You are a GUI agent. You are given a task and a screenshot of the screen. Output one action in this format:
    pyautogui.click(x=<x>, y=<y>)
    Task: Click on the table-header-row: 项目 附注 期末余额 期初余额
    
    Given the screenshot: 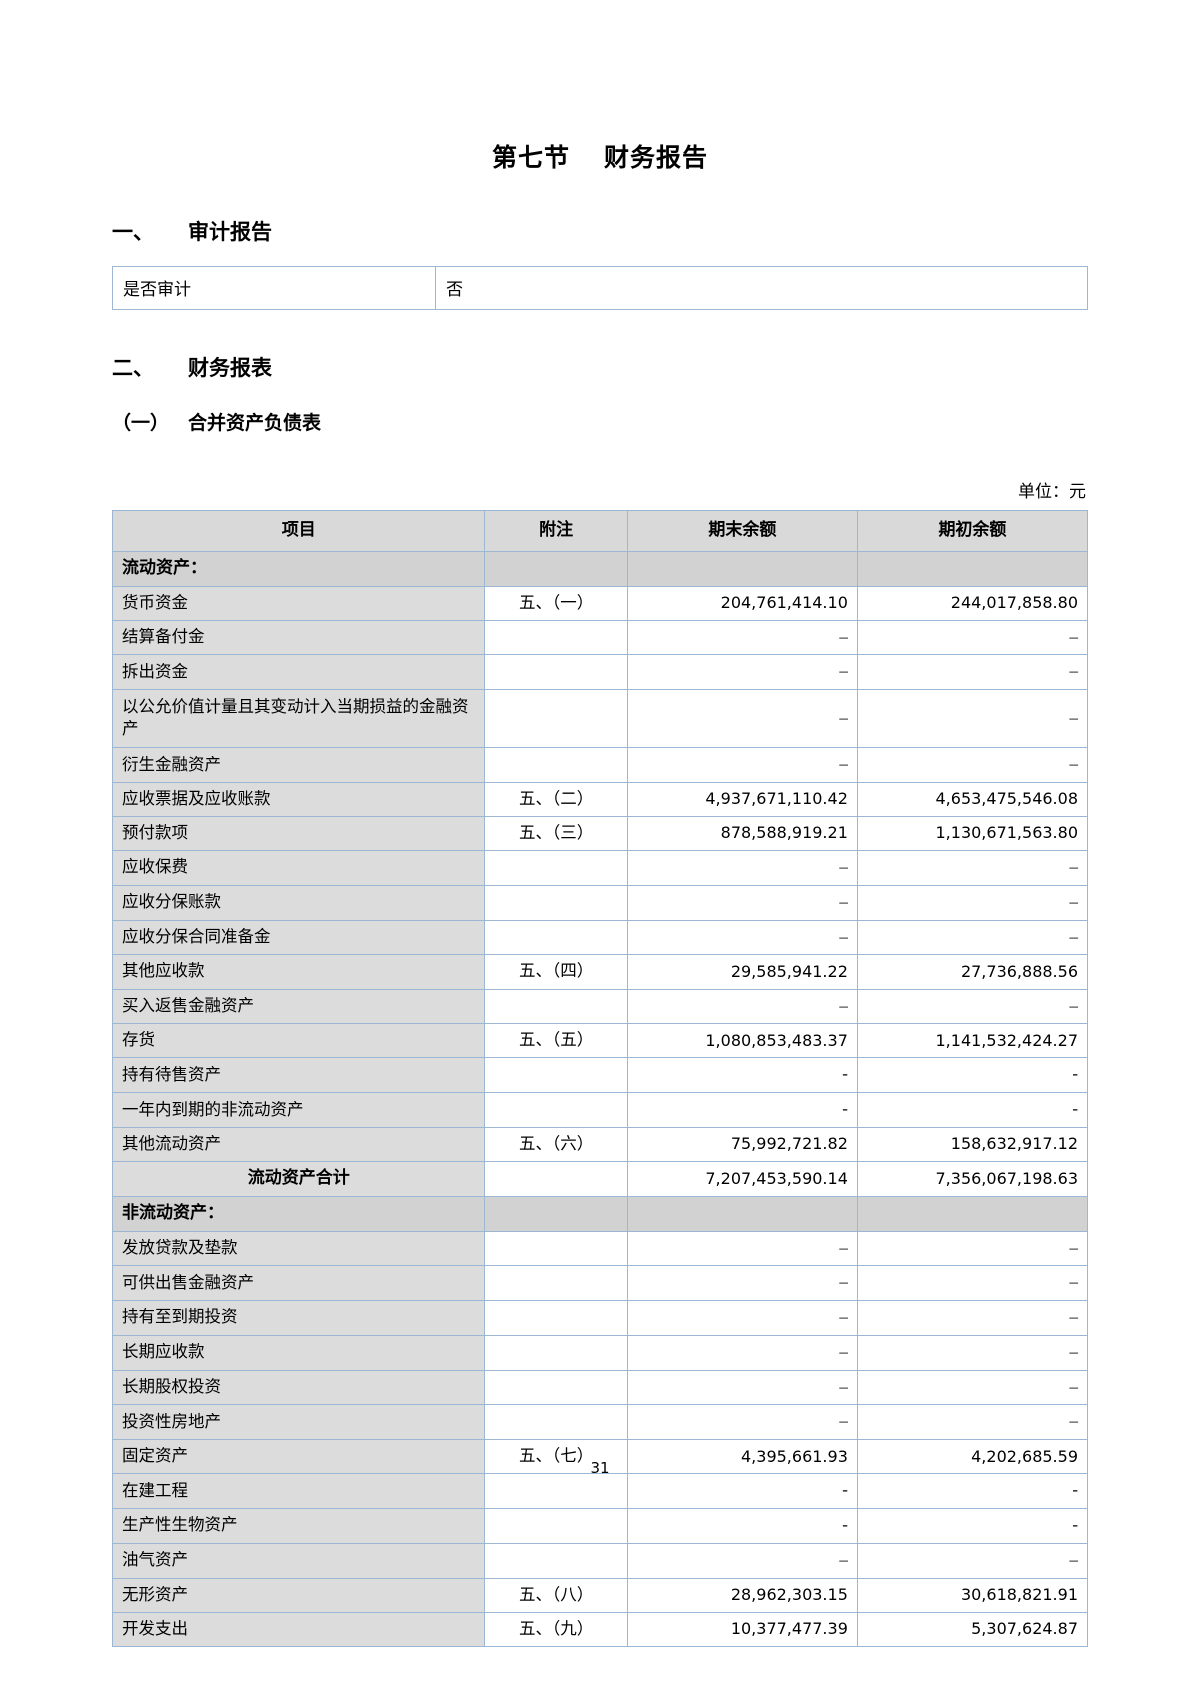 What is the action you would take?
    pyautogui.click(x=600, y=531)
    